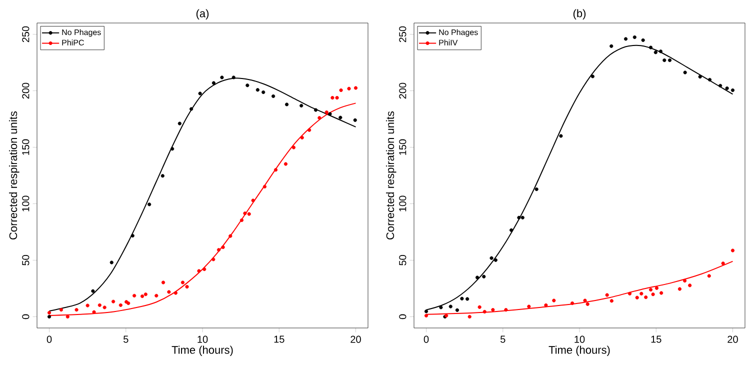 Image resolution: width=748 pixels, height=367 pixels. I want to click on chart-title: (a), so click(202, 14).